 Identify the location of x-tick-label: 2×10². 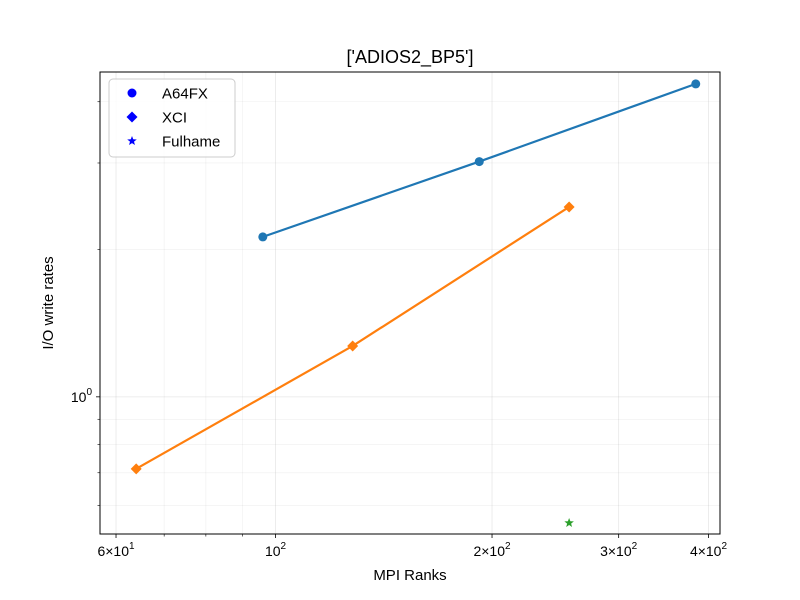
(492, 550).